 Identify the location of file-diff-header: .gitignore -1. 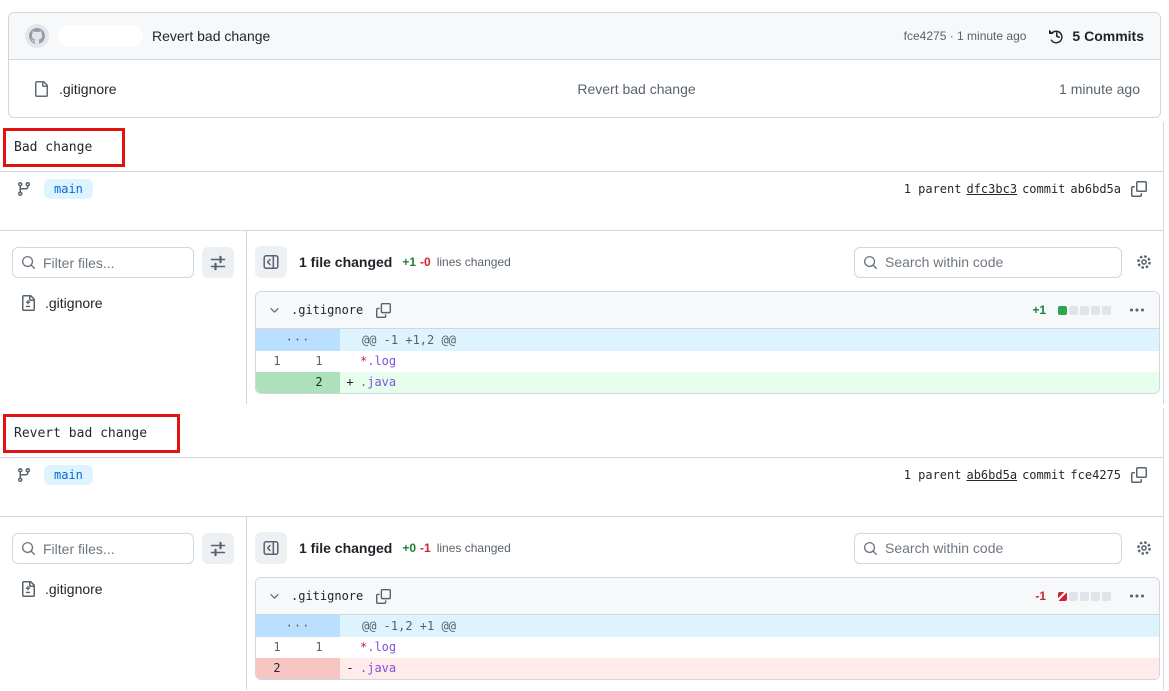
(707, 596).